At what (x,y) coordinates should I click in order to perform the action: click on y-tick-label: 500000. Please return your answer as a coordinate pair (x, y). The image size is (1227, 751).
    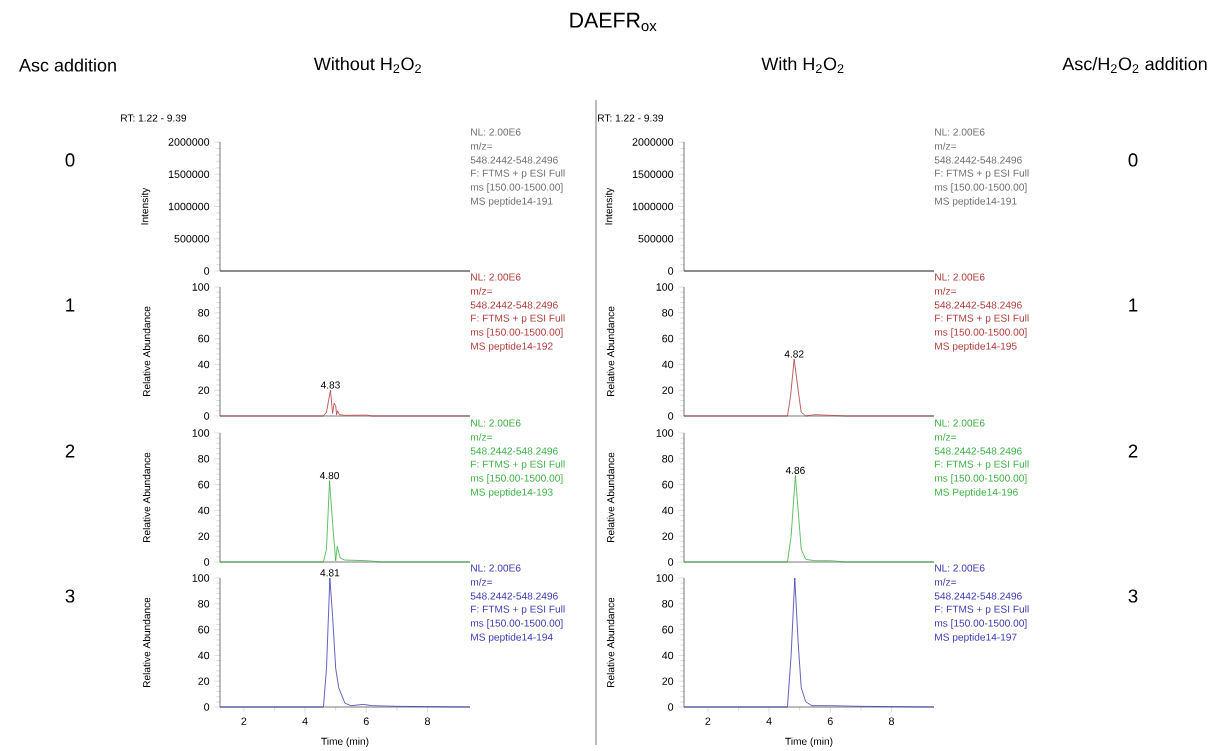
    Looking at the image, I should click on (656, 238).